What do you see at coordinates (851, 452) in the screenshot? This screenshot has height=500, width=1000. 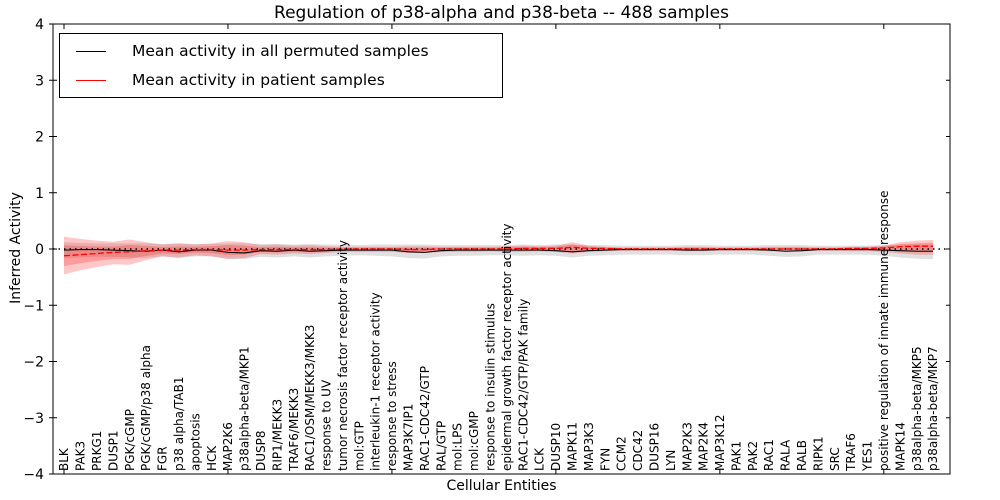 I see `x-tick-label: TRAF6` at bounding box center [851, 452].